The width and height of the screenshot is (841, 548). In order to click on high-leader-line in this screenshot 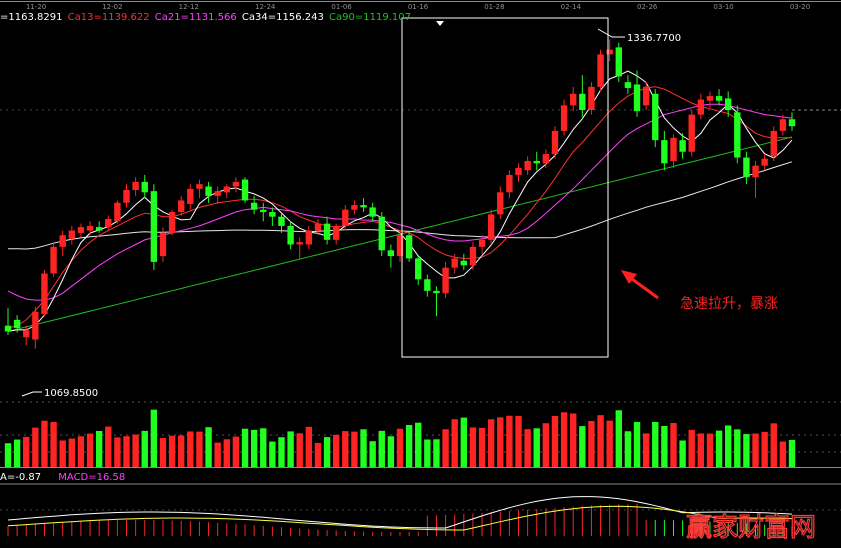, I will do `click(611, 33)`.